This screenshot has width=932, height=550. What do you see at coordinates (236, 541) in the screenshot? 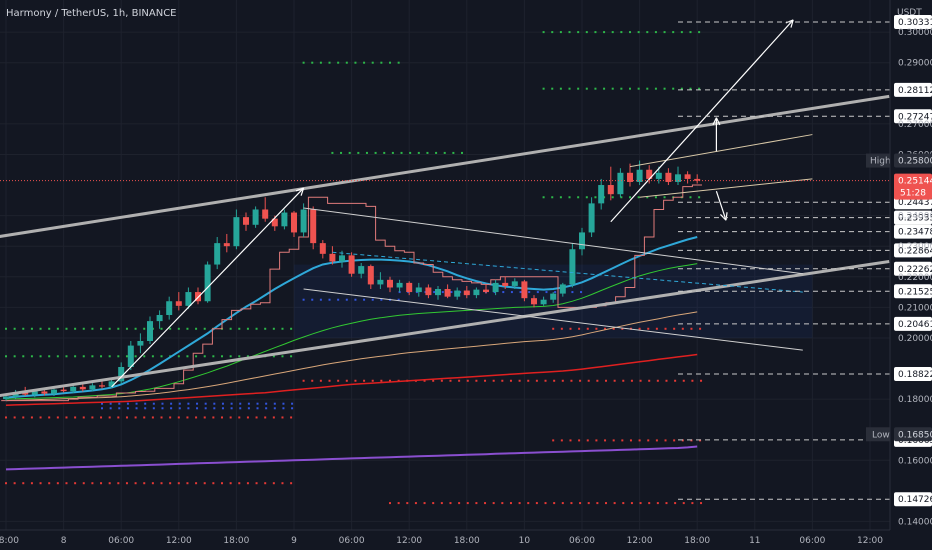
I see `x-tick-label: 18:00` at bounding box center [236, 541].